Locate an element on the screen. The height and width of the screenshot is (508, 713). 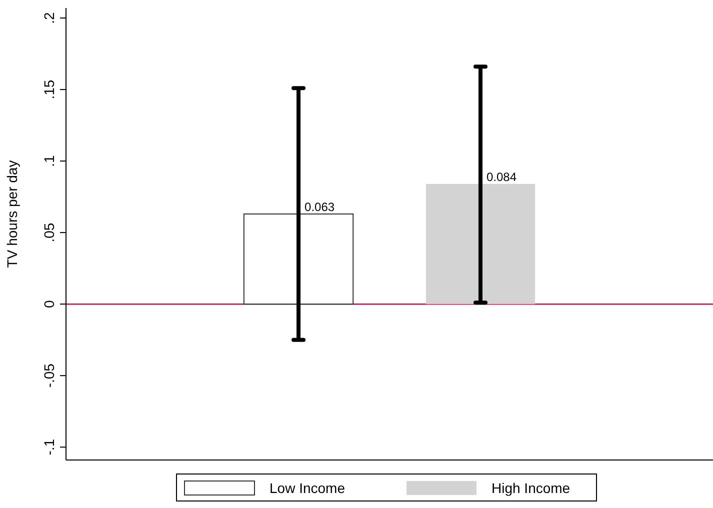
y-axis-title: TV hours per day is located at coordinates (12, 214).